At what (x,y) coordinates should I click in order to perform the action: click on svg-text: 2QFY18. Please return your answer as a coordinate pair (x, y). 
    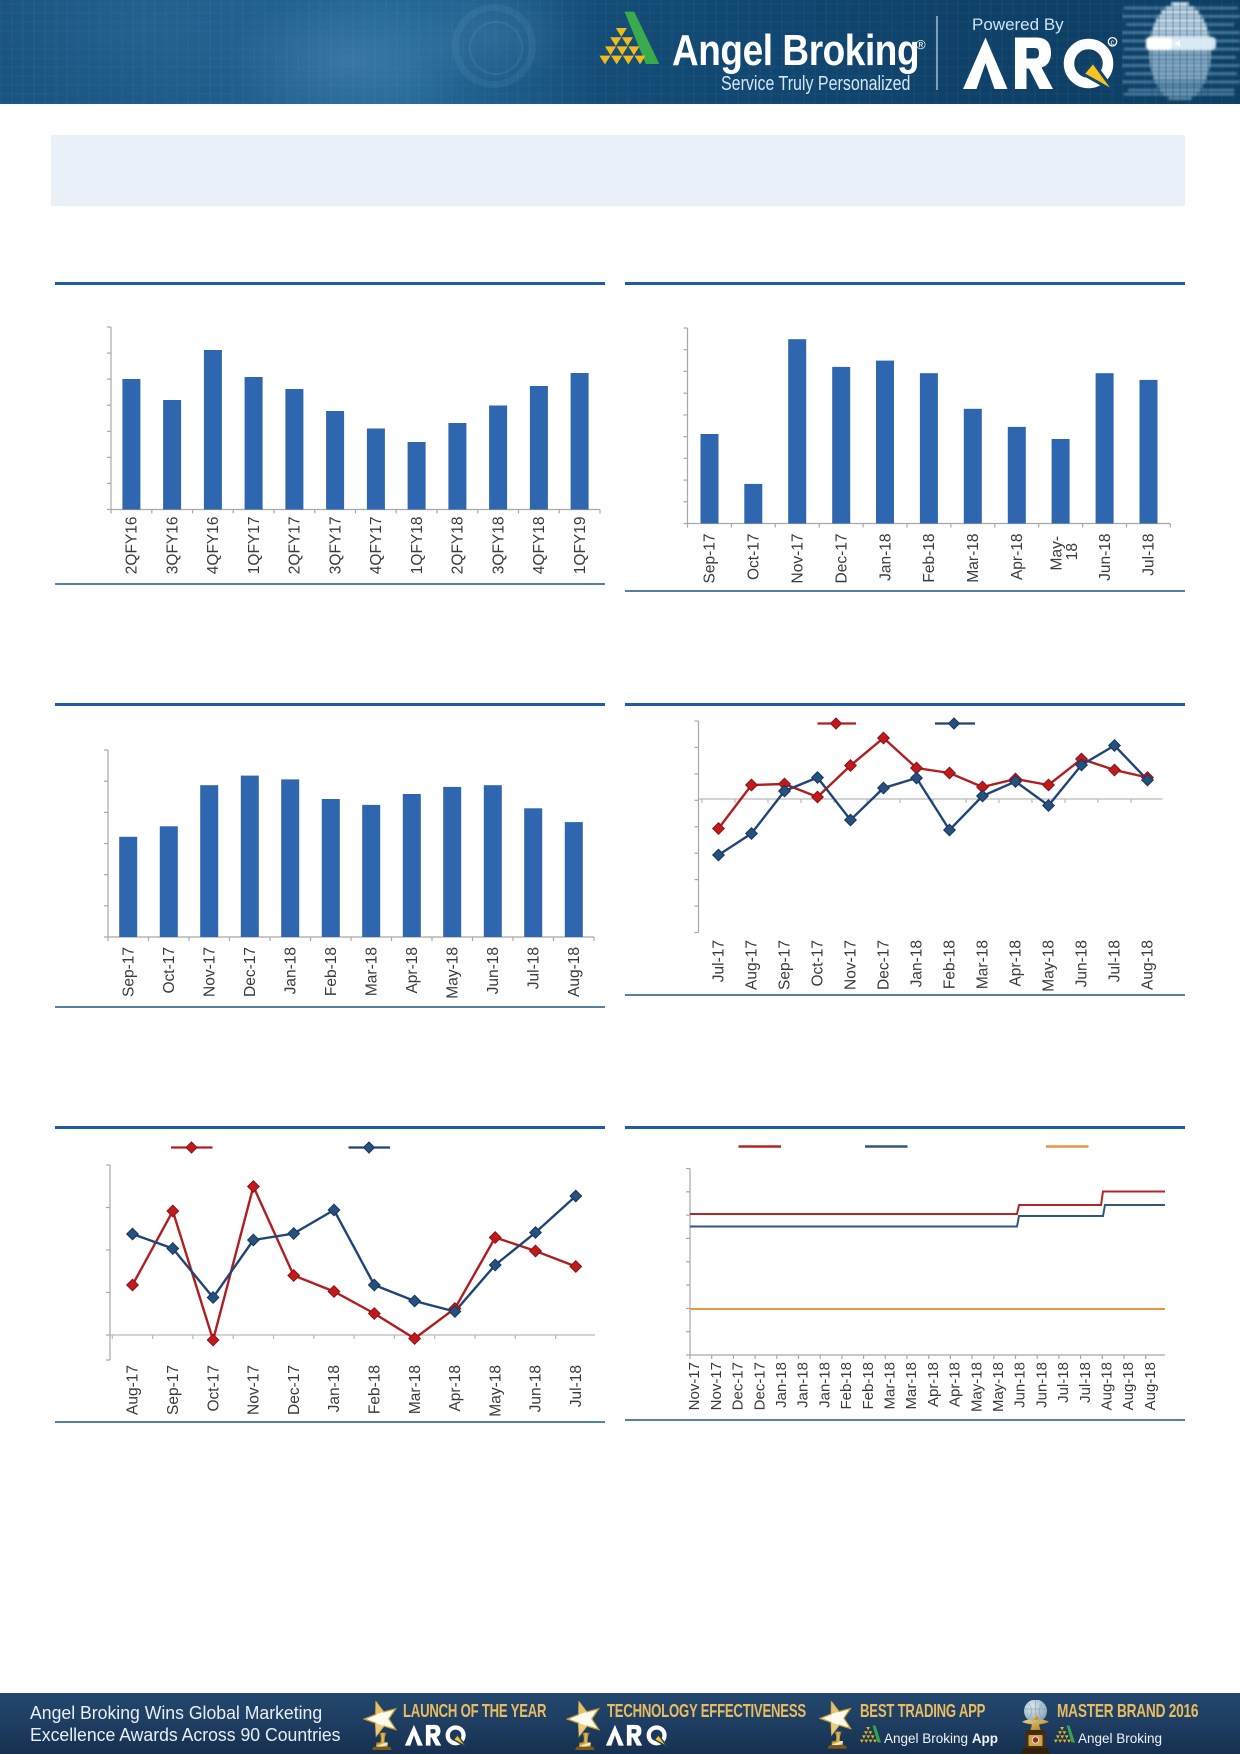
    Looking at the image, I should click on (458, 546).